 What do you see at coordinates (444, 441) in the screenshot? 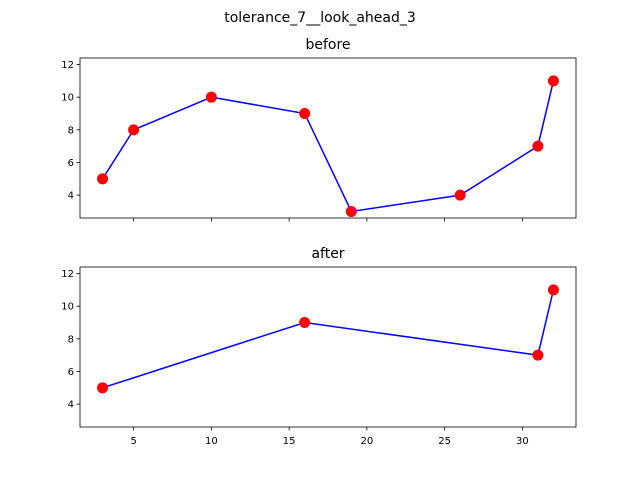
I see `x-tick-label: 25` at bounding box center [444, 441].